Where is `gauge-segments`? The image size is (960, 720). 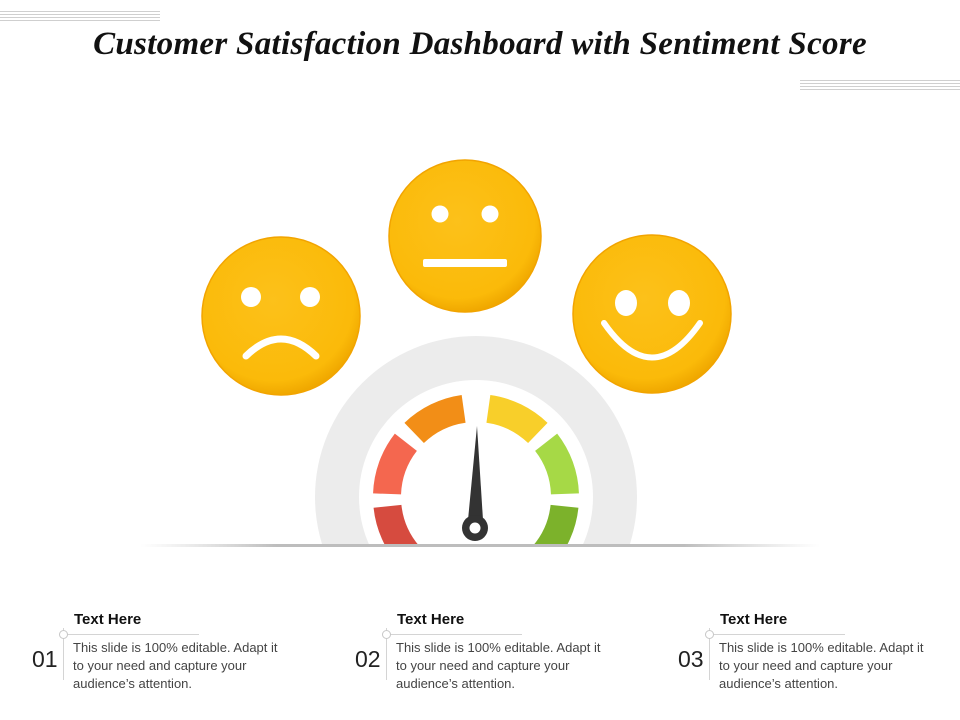
gauge-segments is located at coordinates (476, 470).